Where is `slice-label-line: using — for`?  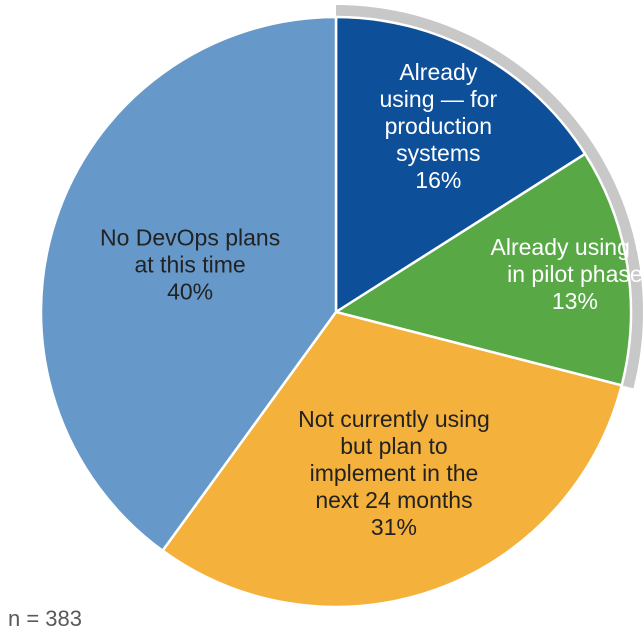 slice-label-line: using — for is located at coordinates (439, 99).